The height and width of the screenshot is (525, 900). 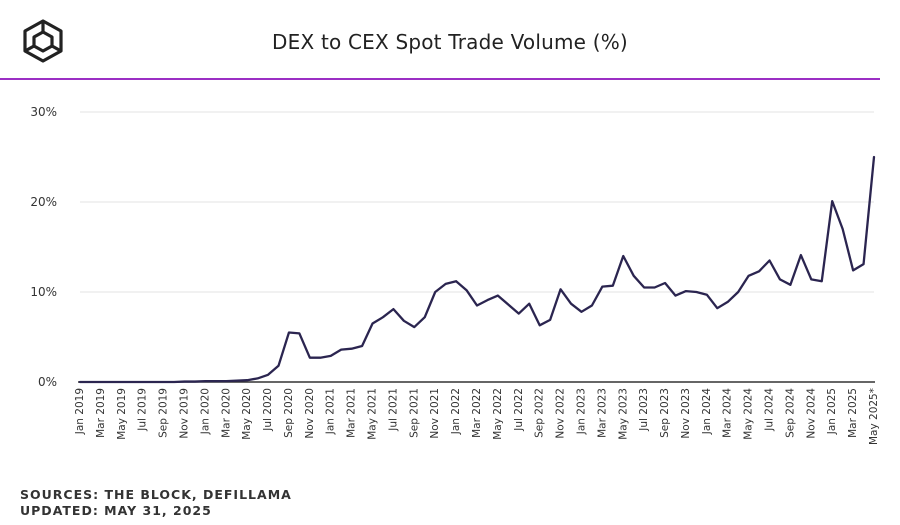 I want to click on the-block-cube-logo-icon, so click(x=43, y=41).